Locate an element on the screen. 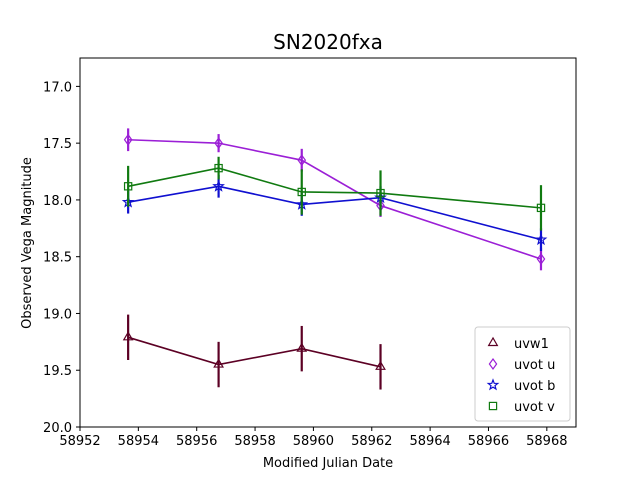 This screenshot has height=484, width=640. legend-label: uvot v is located at coordinates (534, 407).